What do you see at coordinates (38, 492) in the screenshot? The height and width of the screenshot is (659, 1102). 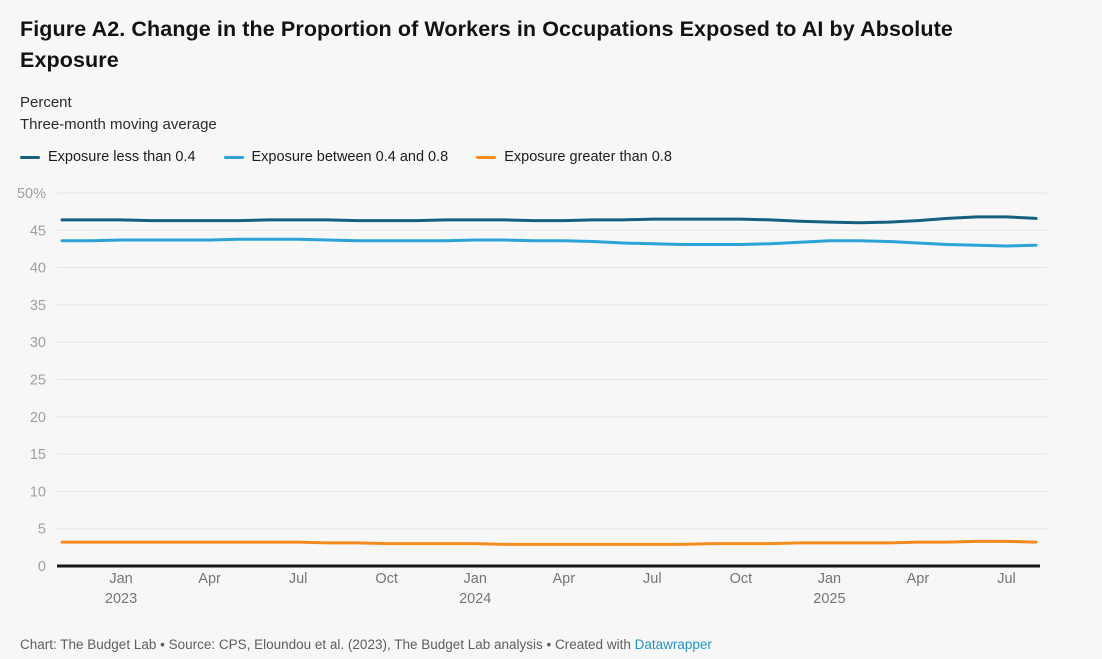 I see `y-tick-label: 10` at bounding box center [38, 492].